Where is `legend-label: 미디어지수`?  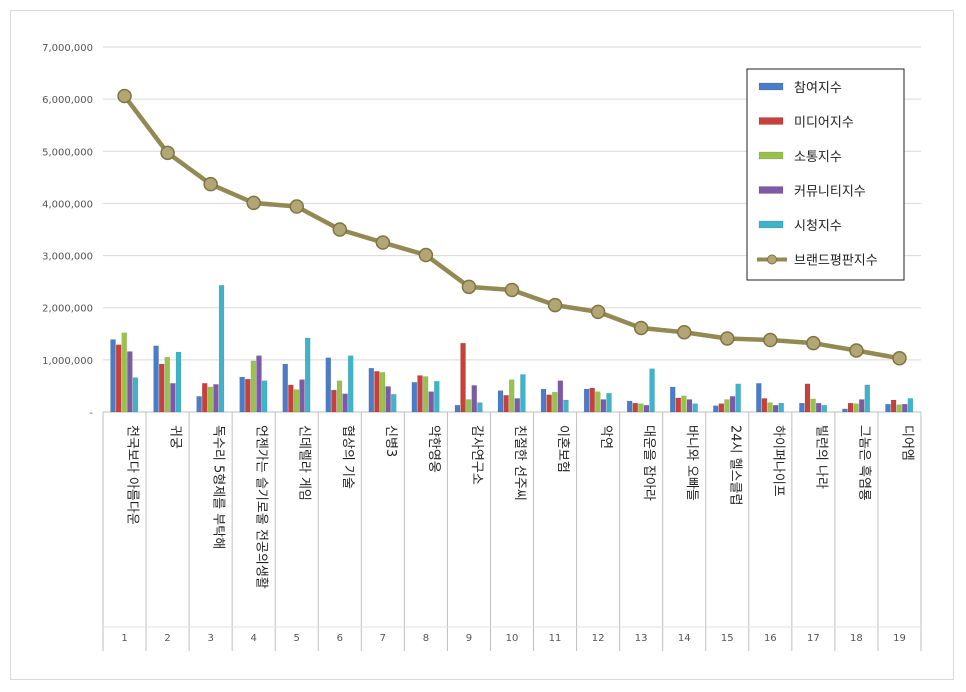
legend-label: 미디어지수 is located at coordinates (824, 123).